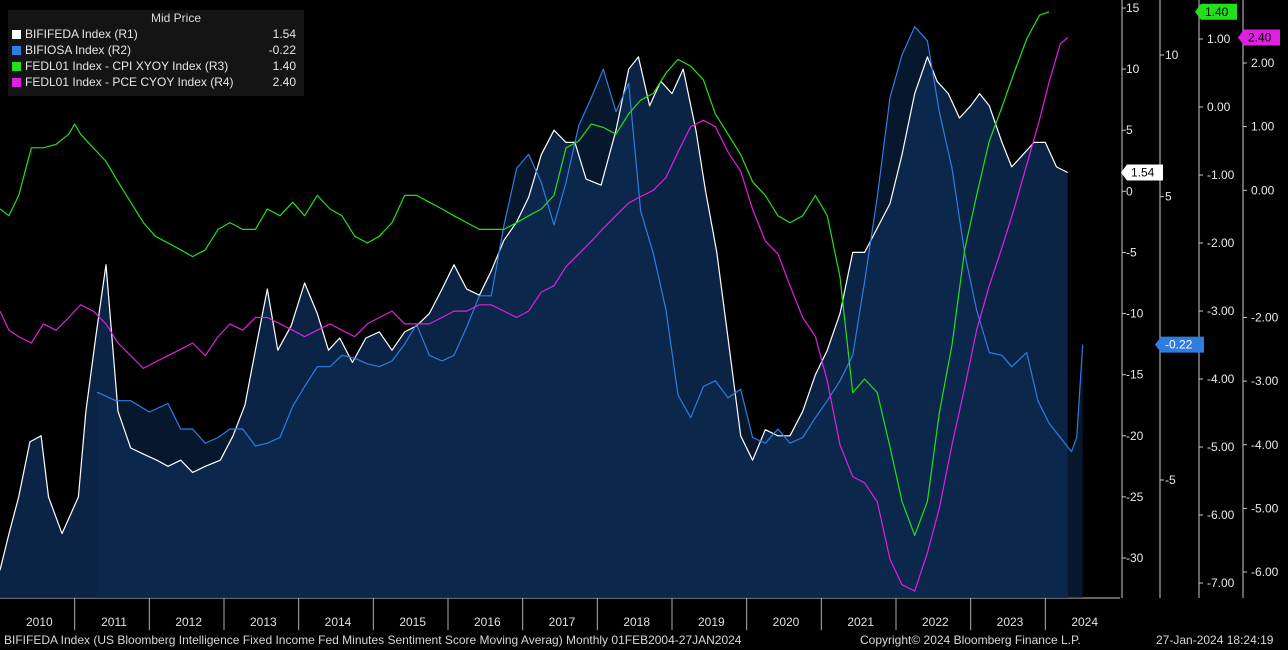 This screenshot has width=1288, height=650. Describe the element at coordinates (263, 622) in the screenshot. I see `x-tick-label: 2013` at that location.